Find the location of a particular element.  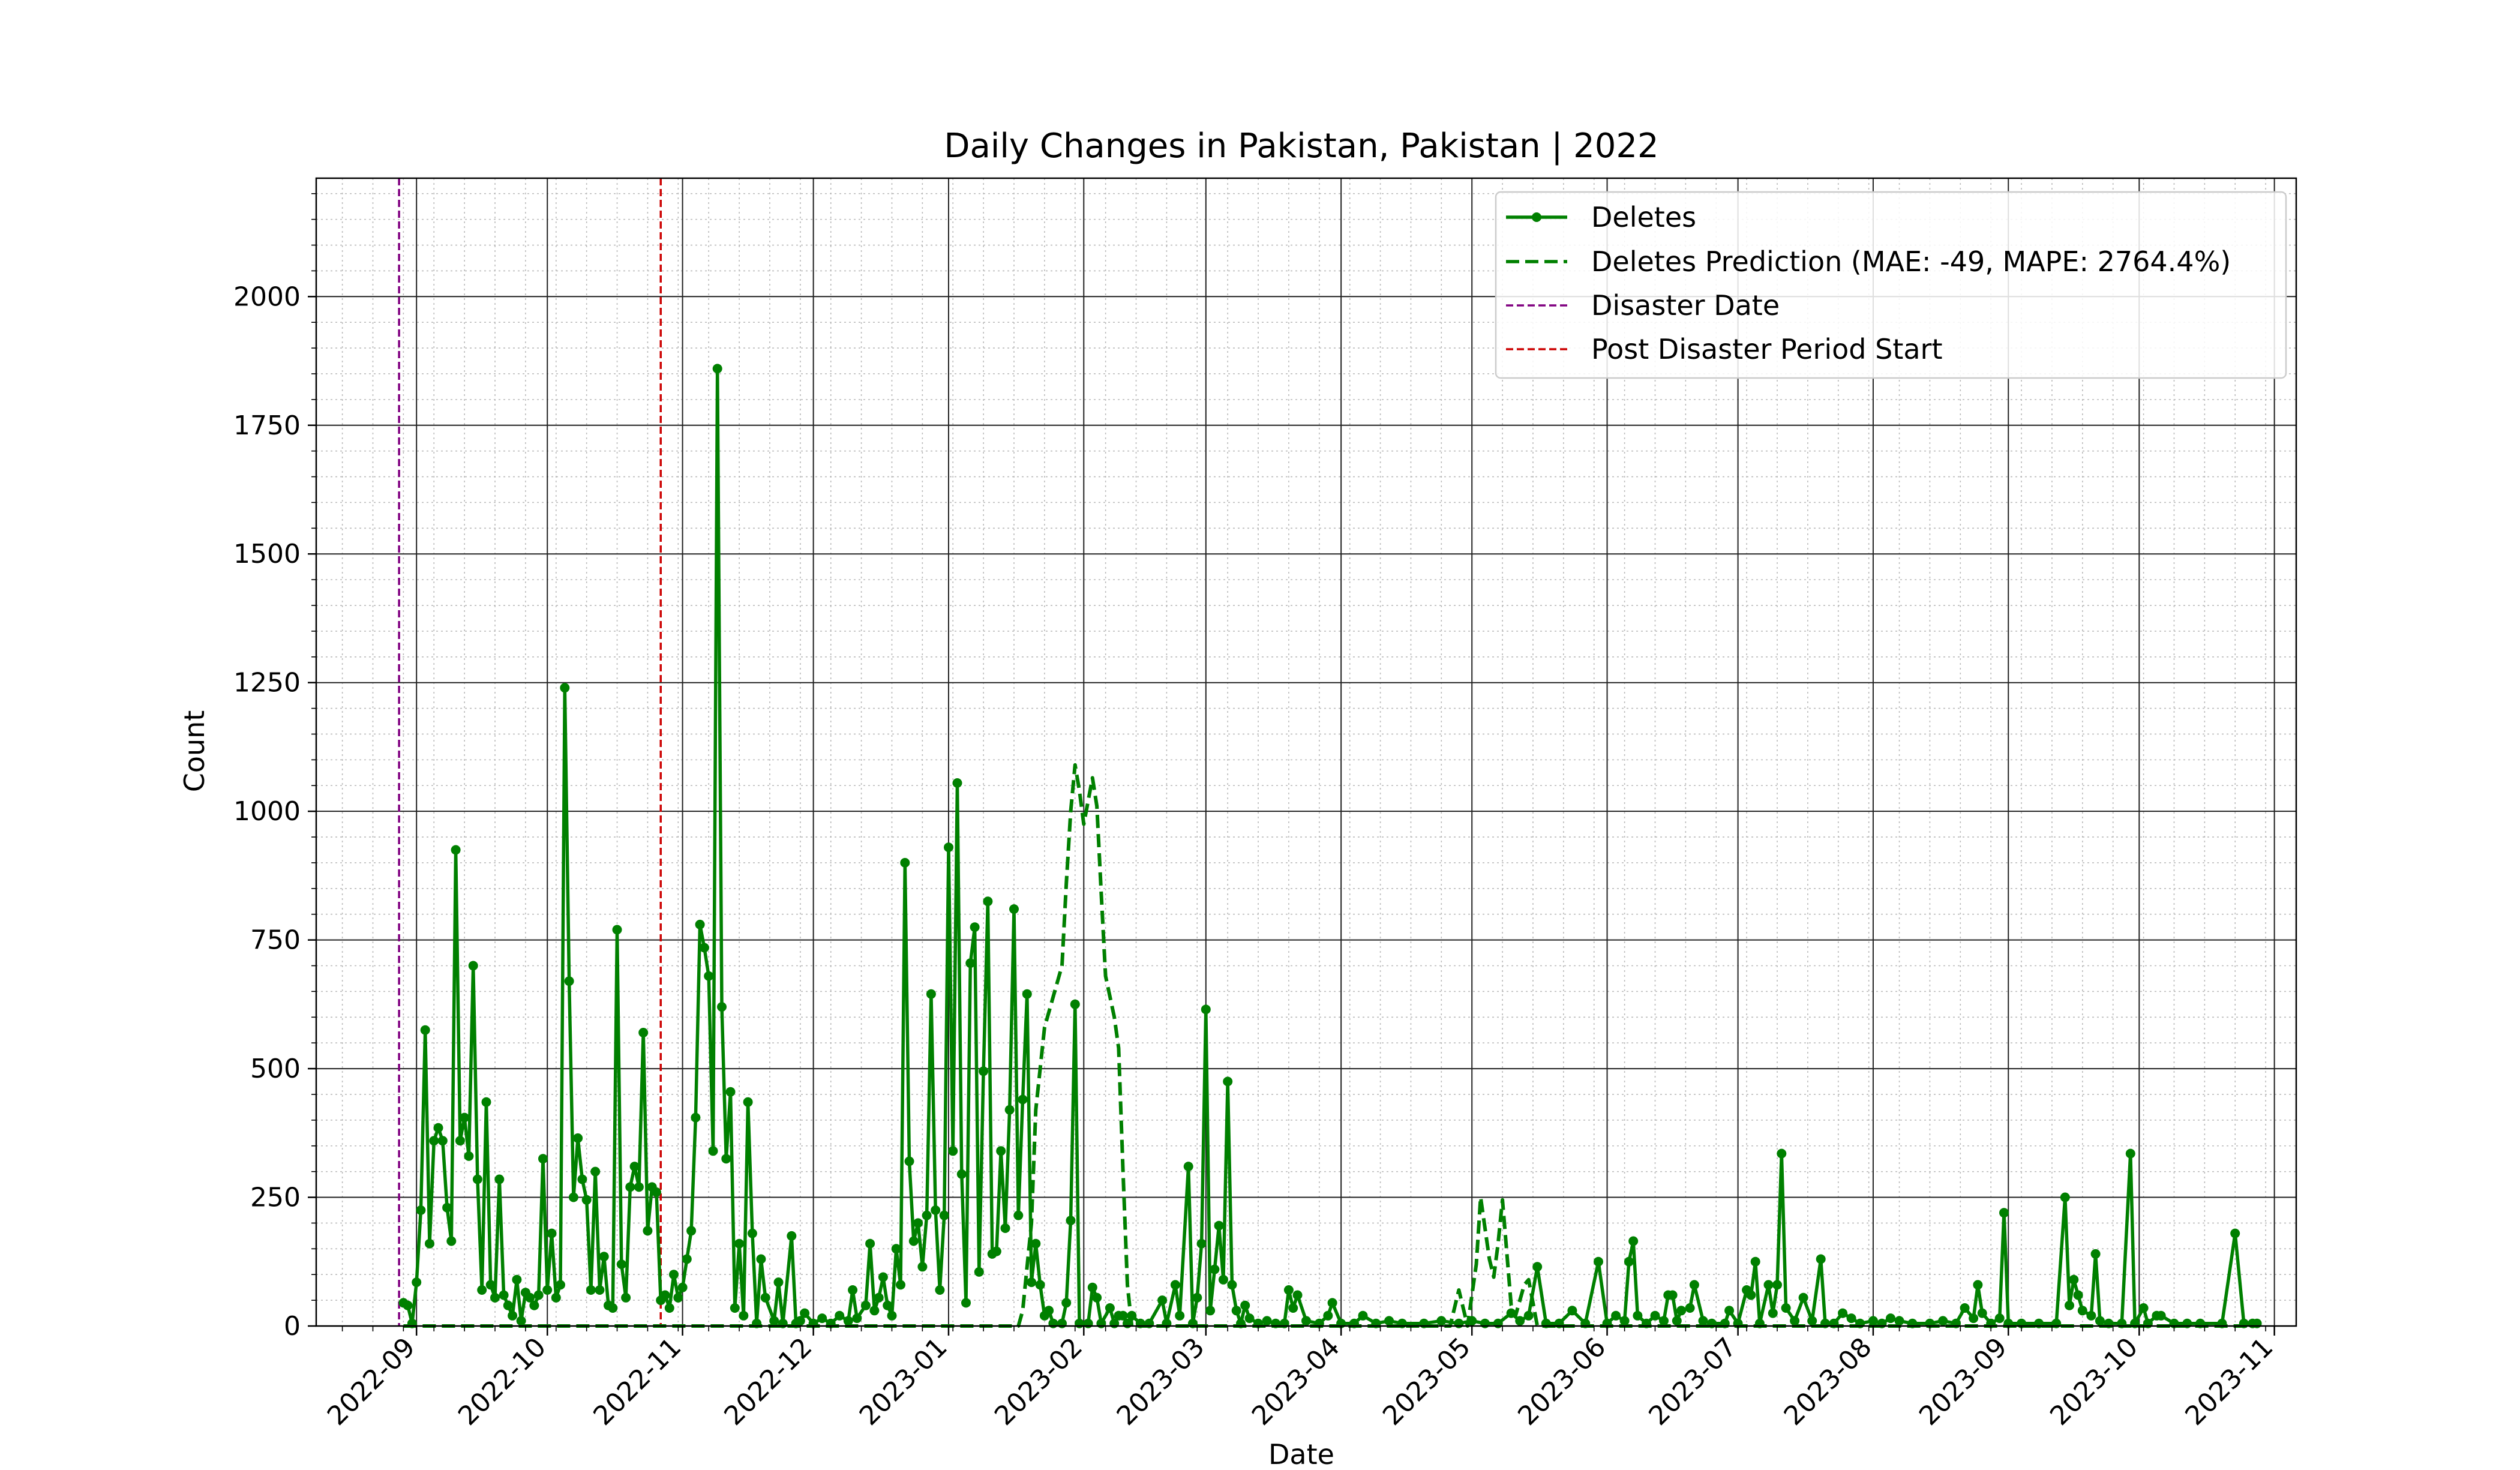

y-tick-label: 1250 is located at coordinates (267, 683).